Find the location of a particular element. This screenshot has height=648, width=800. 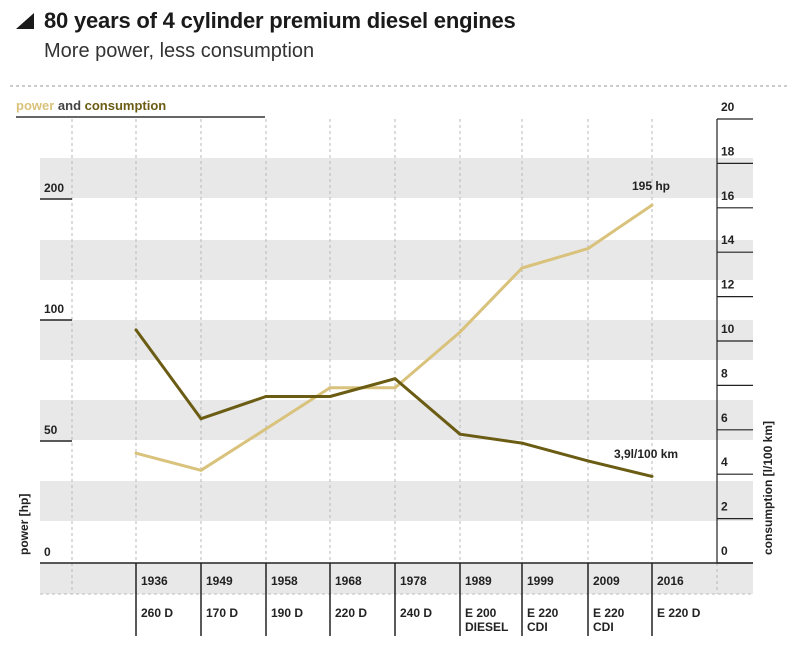

right-tick-label: 14 is located at coordinates (728, 240).